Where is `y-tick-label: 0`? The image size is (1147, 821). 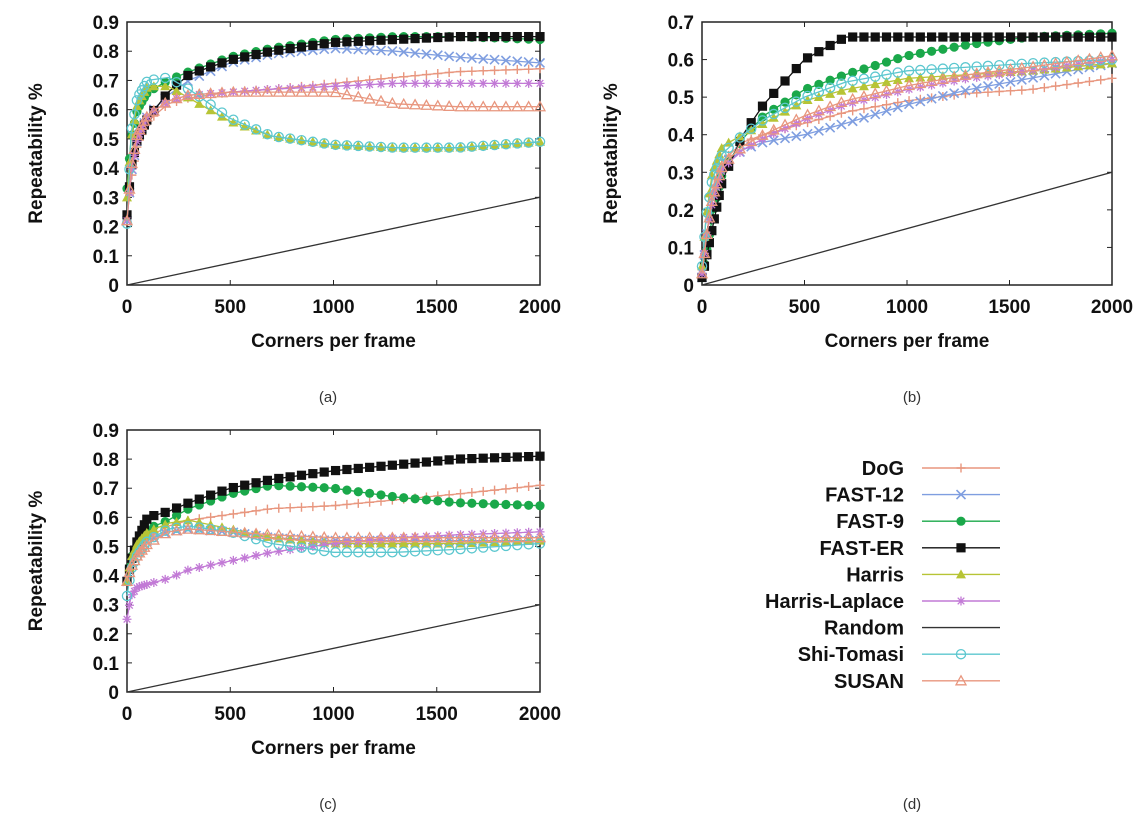
y-tick-label: 0 is located at coordinates (688, 286).